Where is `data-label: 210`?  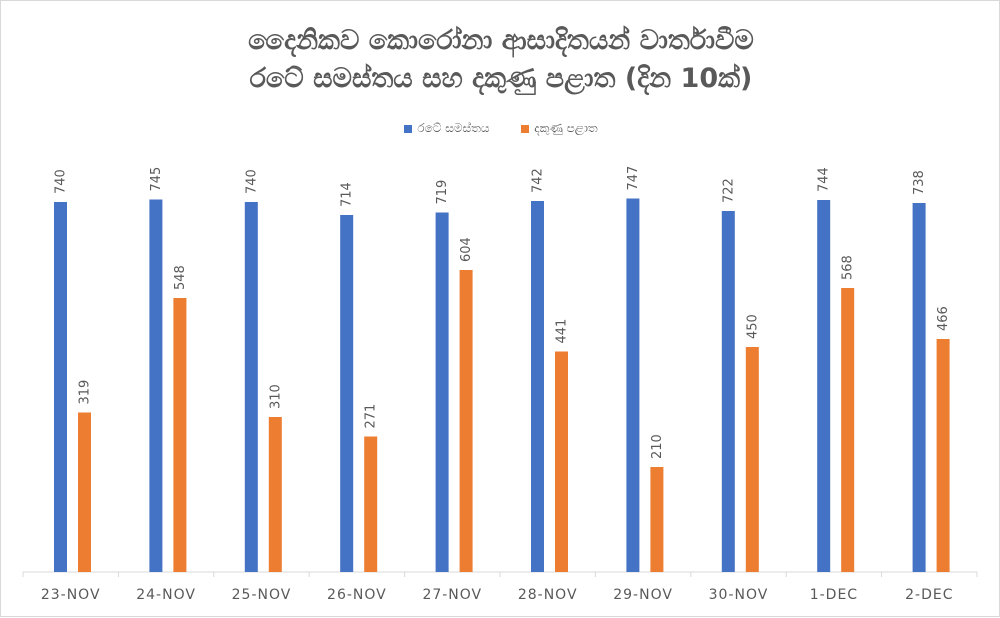 data-label: 210 is located at coordinates (657, 446).